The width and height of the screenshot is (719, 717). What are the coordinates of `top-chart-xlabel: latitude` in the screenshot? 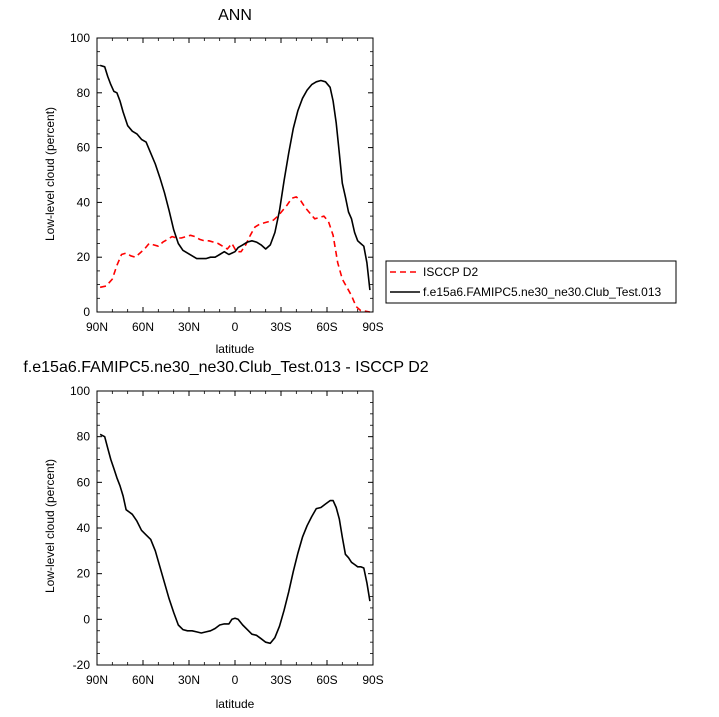 It's located at (235, 349).